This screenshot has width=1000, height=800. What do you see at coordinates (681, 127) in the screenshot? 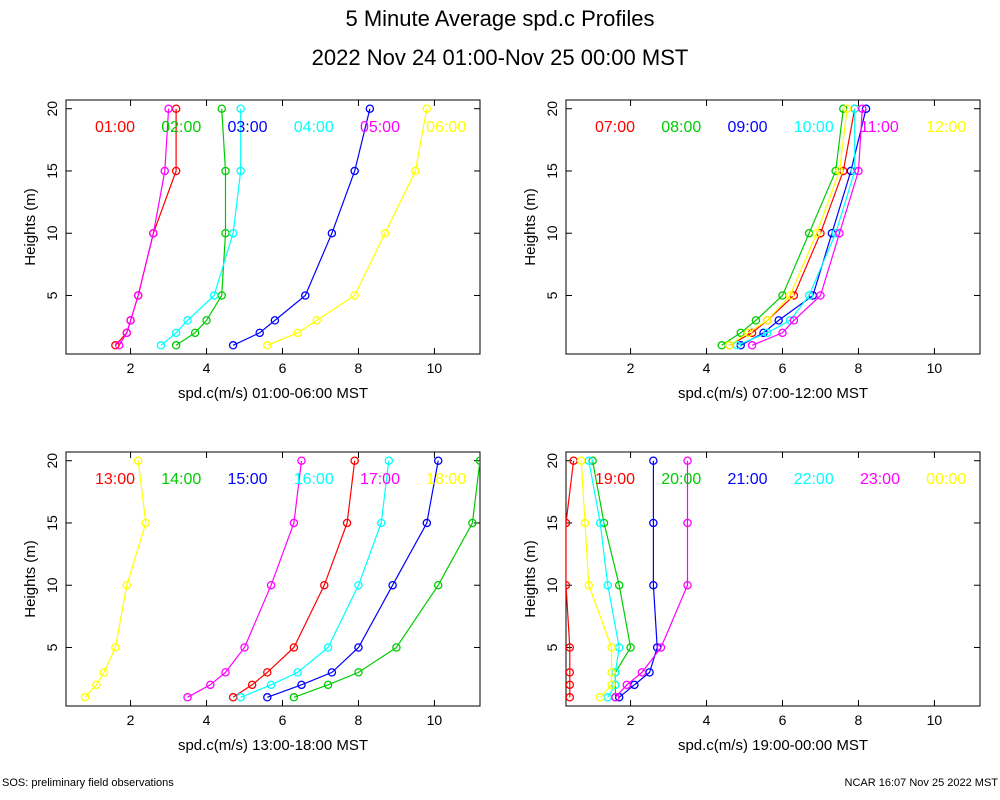
I see `legend-entry: 08:00` at bounding box center [681, 127].